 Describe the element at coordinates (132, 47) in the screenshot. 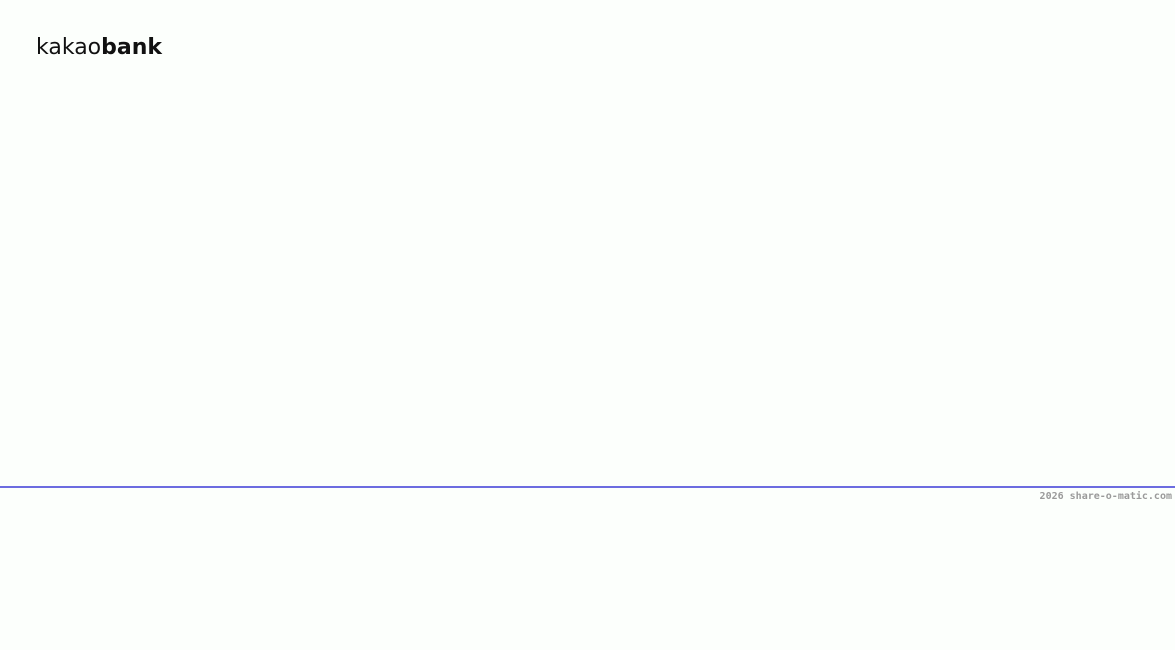

I see `logo-bold: bank` at that location.